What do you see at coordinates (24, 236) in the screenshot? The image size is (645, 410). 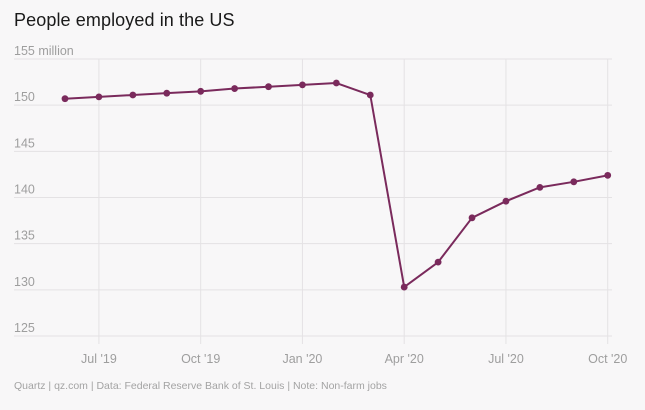 I see `y-tick-label-135: 135` at bounding box center [24, 236].